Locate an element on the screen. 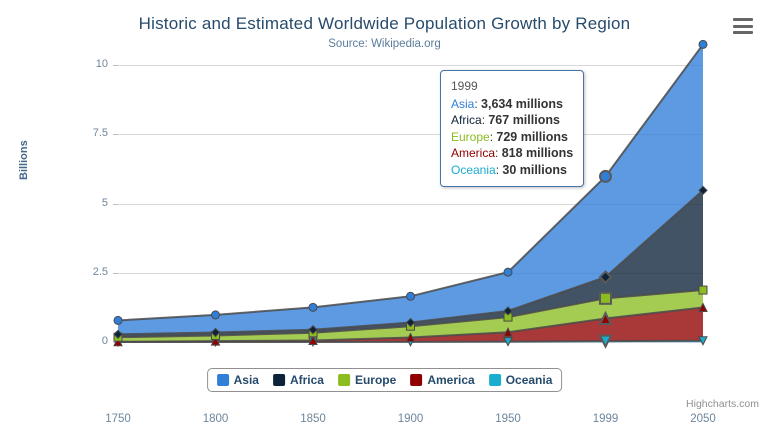  tooltip-row: Asia: 3,634 millions is located at coordinates (512, 104).